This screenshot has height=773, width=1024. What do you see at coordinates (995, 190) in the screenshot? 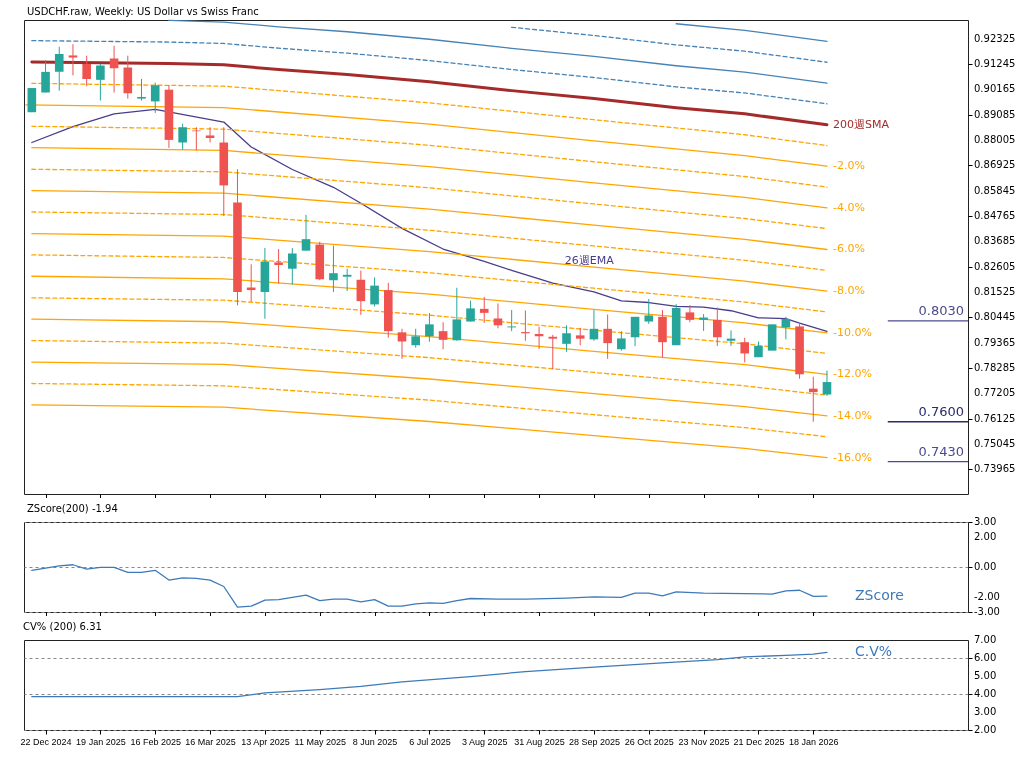
I see `y-tick-label: 0.85845` at bounding box center [995, 190].